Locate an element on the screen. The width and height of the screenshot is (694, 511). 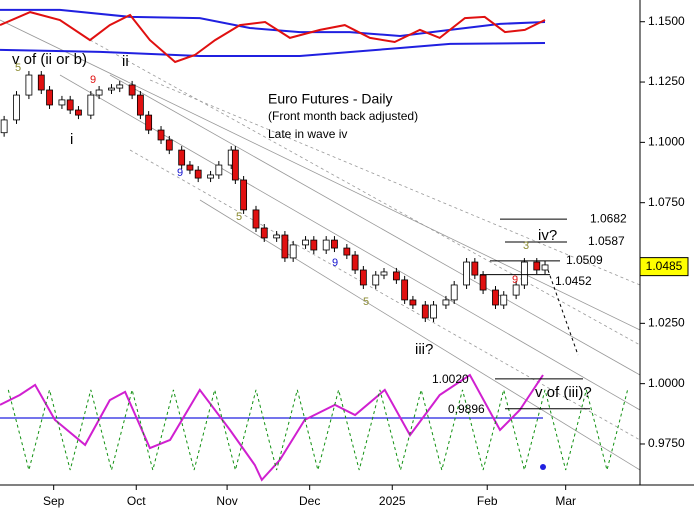
y-tick-label: 1.1500 is located at coordinates (666, 21).